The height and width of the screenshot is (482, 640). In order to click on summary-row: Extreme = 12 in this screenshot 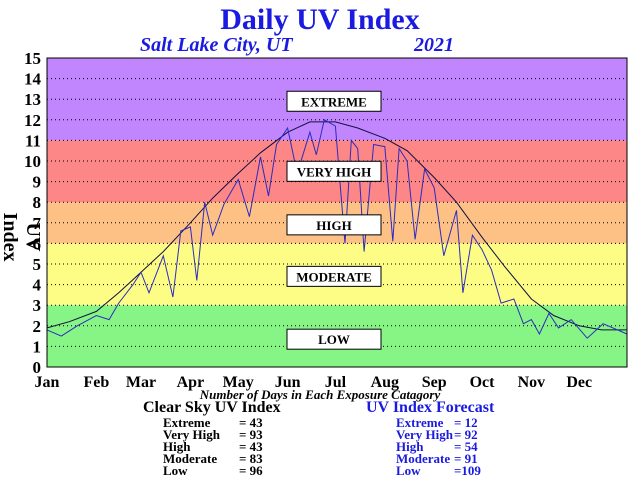, I will do `click(445, 422)`.